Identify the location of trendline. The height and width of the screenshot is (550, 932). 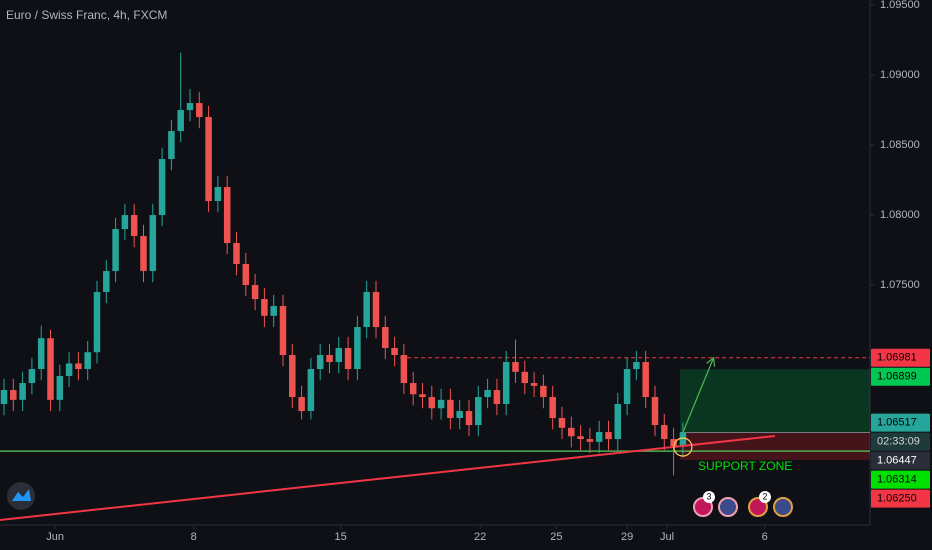
(388, 477).